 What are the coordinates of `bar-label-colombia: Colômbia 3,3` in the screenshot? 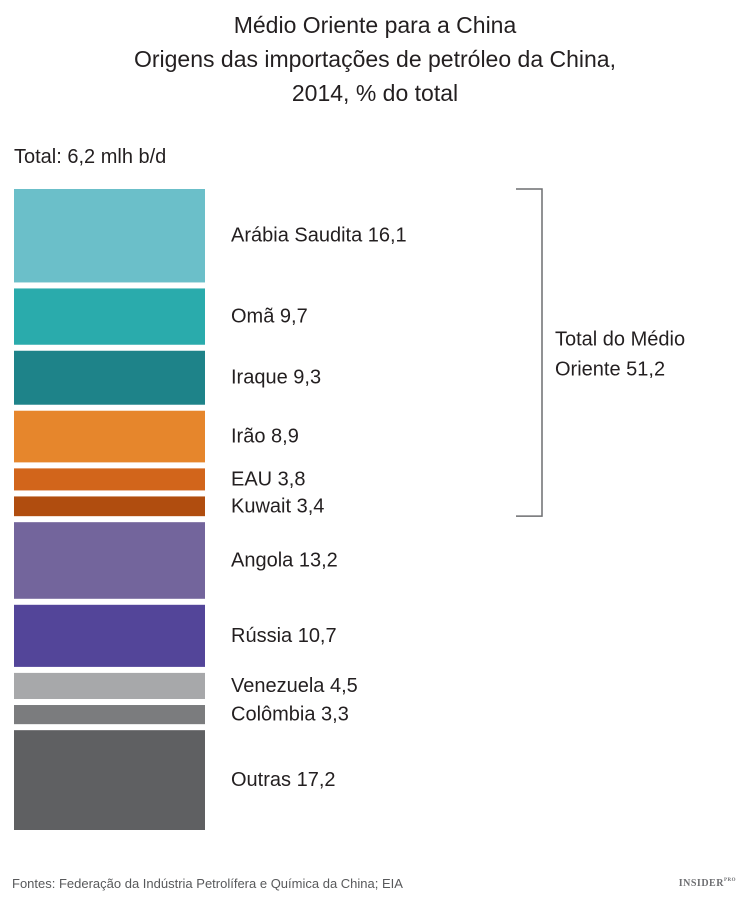 It's located at (290, 715).